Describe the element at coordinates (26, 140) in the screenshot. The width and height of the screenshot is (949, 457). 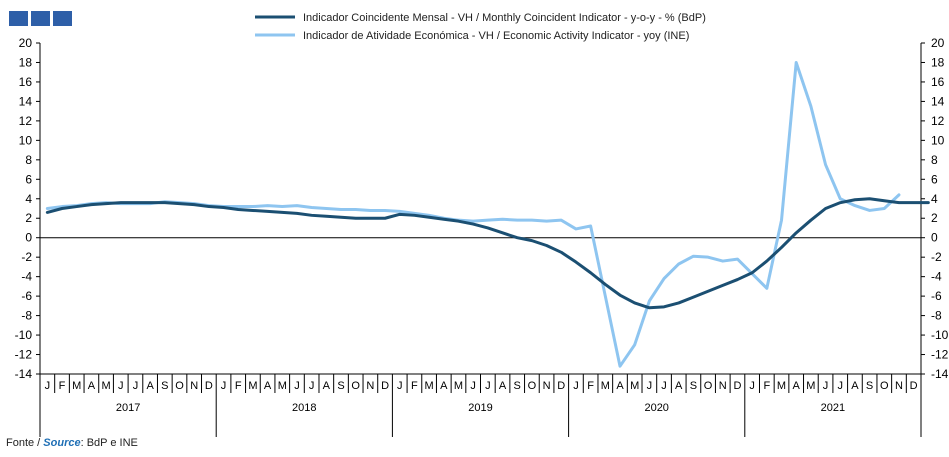
I see `left-tick-label: 10` at that location.